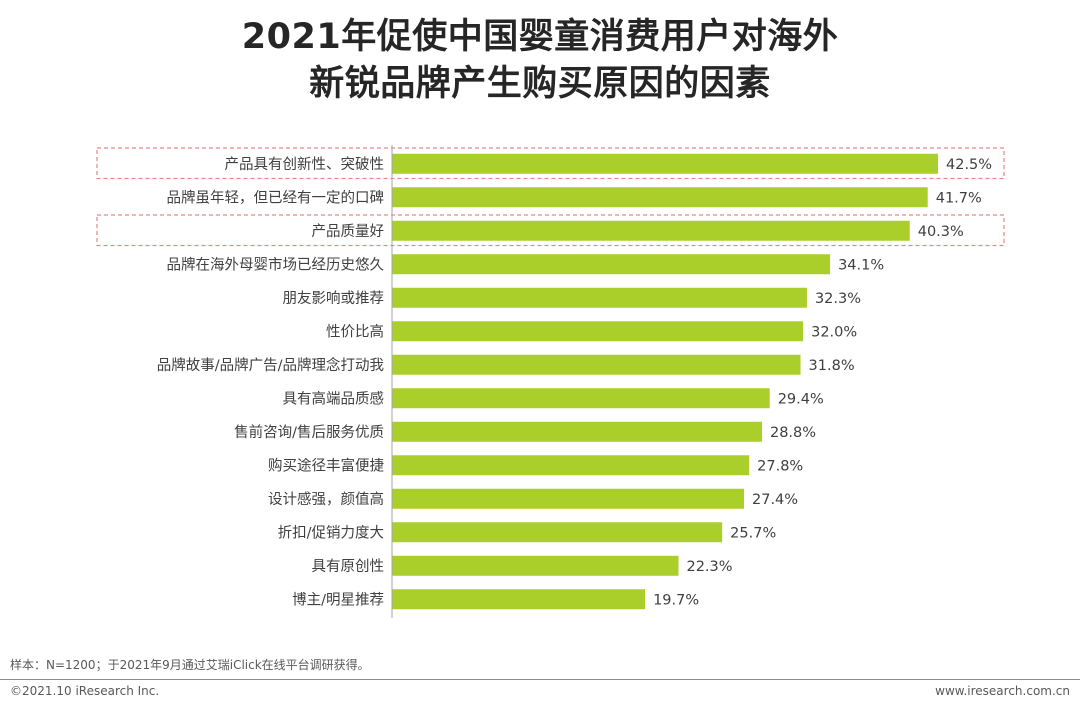  What do you see at coordinates (270, 365) in the screenshot?
I see `category-label: 品牌故事/品牌广告/品牌理念打动我` at bounding box center [270, 365].